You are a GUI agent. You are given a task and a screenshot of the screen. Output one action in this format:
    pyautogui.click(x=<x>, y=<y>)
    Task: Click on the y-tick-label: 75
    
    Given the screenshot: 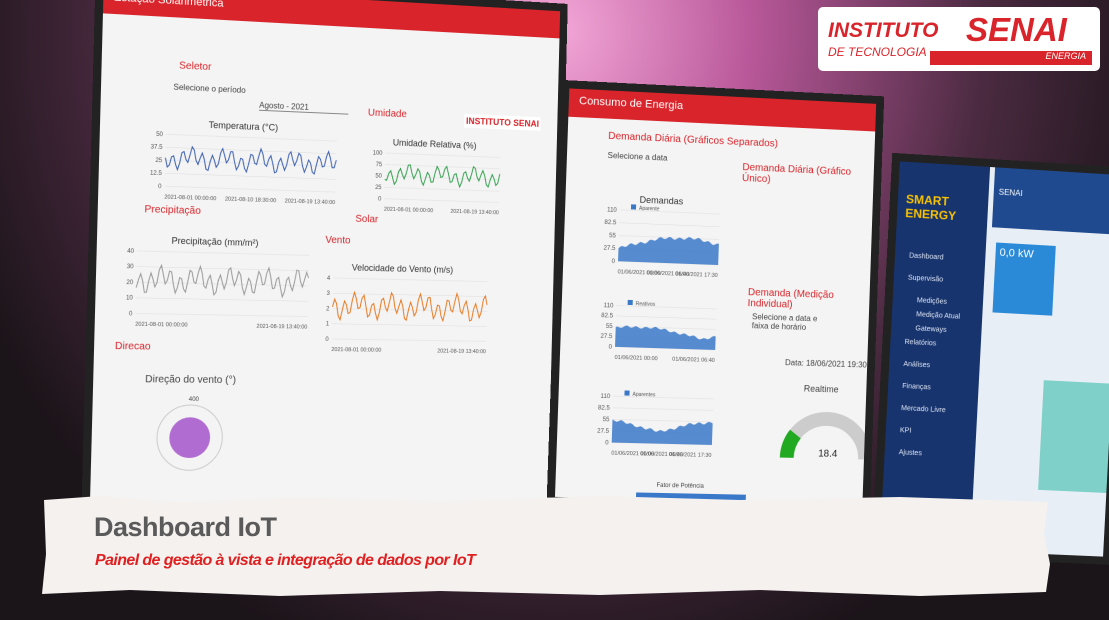 What is the action you would take?
    pyautogui.click(x=379, y=165)
    